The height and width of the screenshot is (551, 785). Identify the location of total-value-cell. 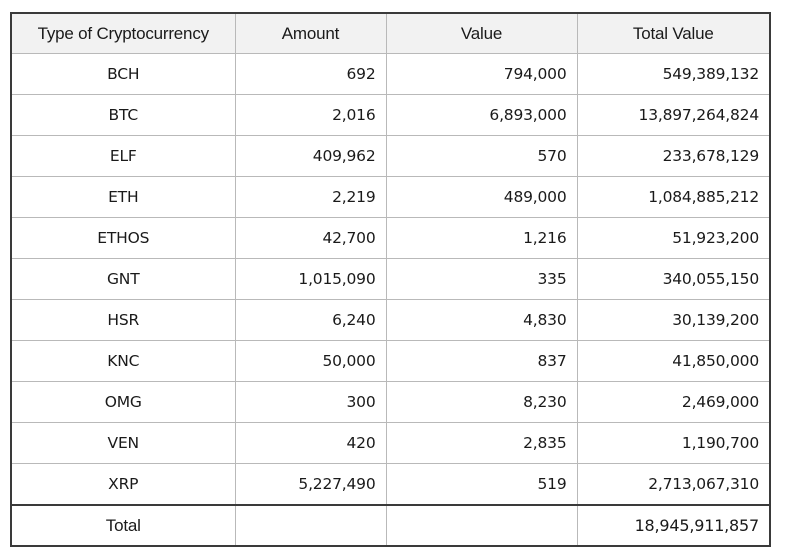
(481, 525).